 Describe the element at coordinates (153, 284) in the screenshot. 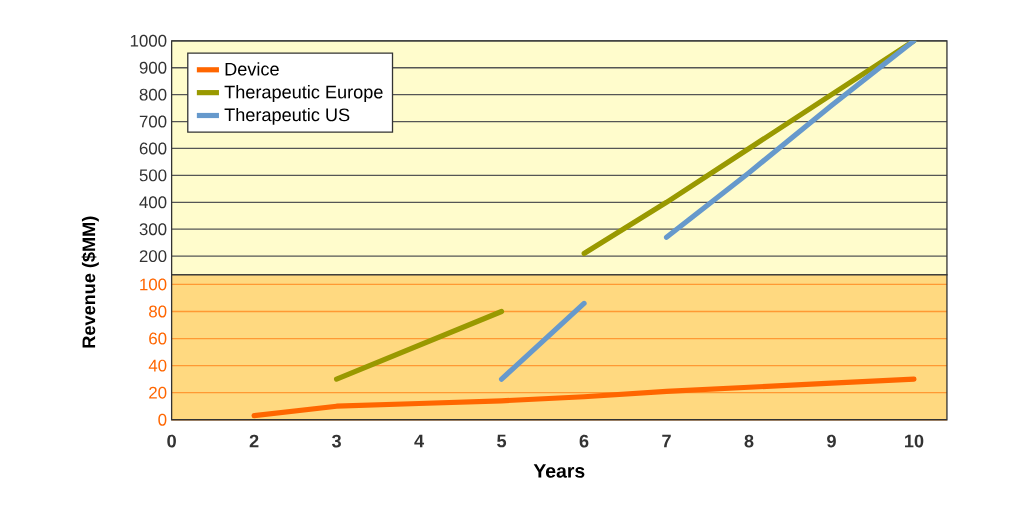

I see `y-tick-label: 100` at that location.